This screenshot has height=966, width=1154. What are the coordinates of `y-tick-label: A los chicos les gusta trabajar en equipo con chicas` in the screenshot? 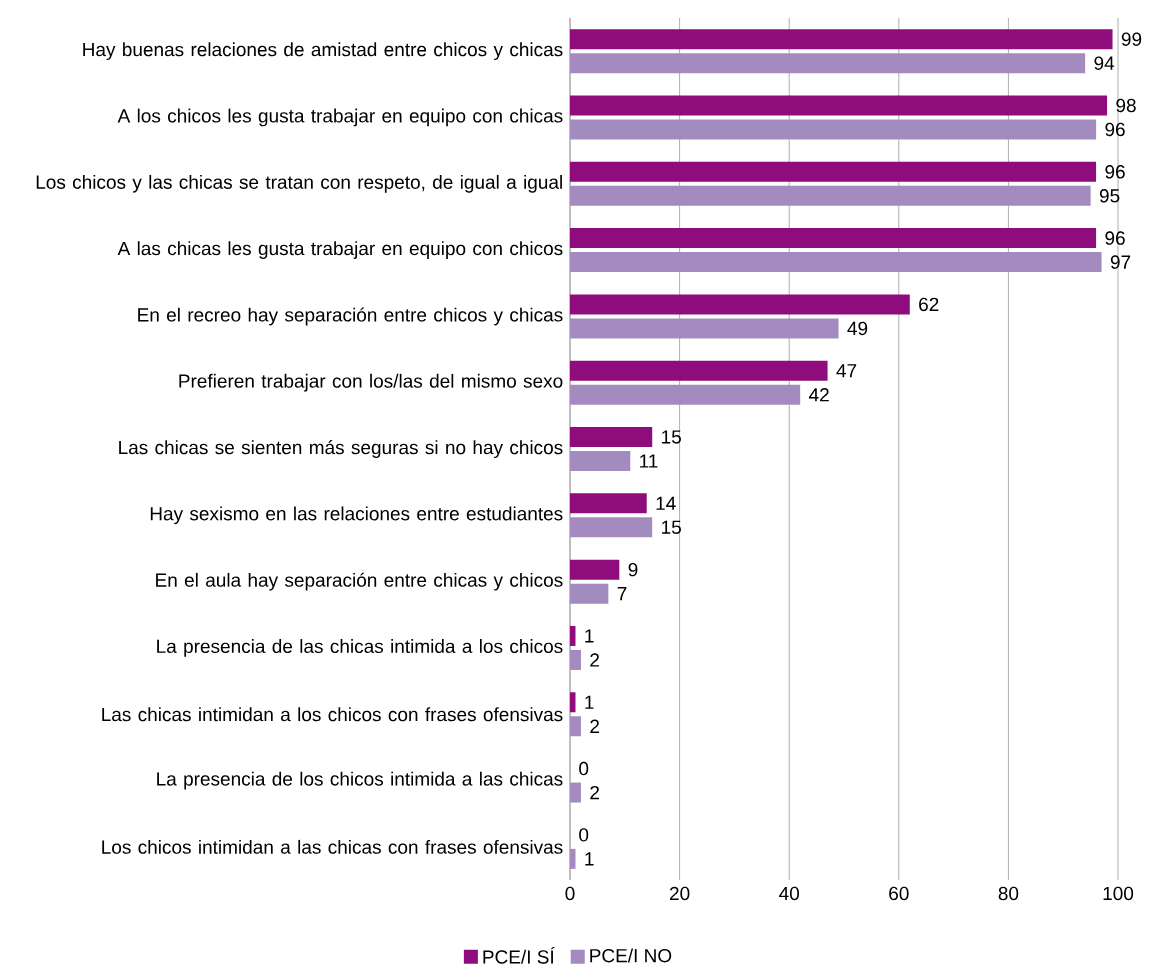 It's located at (340, 117).